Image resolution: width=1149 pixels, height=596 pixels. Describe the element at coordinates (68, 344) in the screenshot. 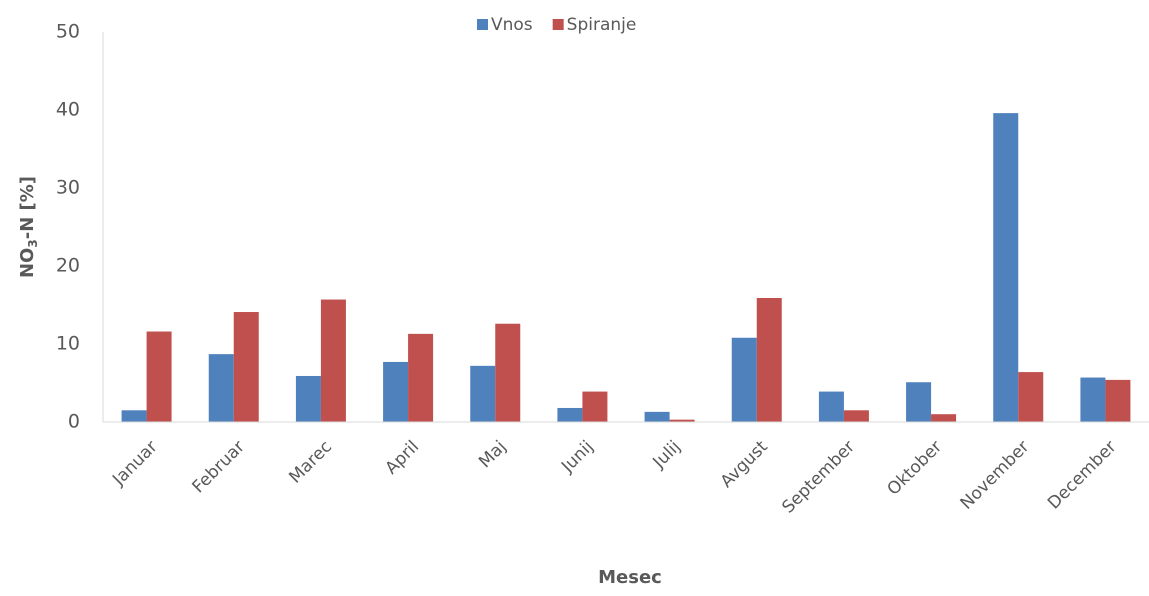

I see `y-tick-label: 10` at that location.